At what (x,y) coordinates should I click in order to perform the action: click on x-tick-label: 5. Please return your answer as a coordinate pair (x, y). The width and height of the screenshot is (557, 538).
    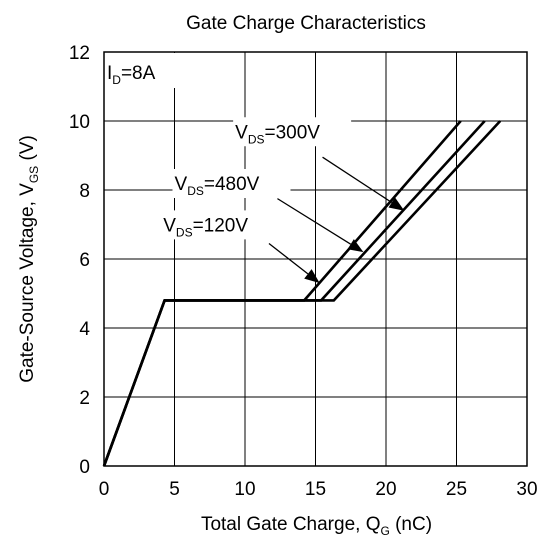
    Looking at the image, I should click on (174, 489).